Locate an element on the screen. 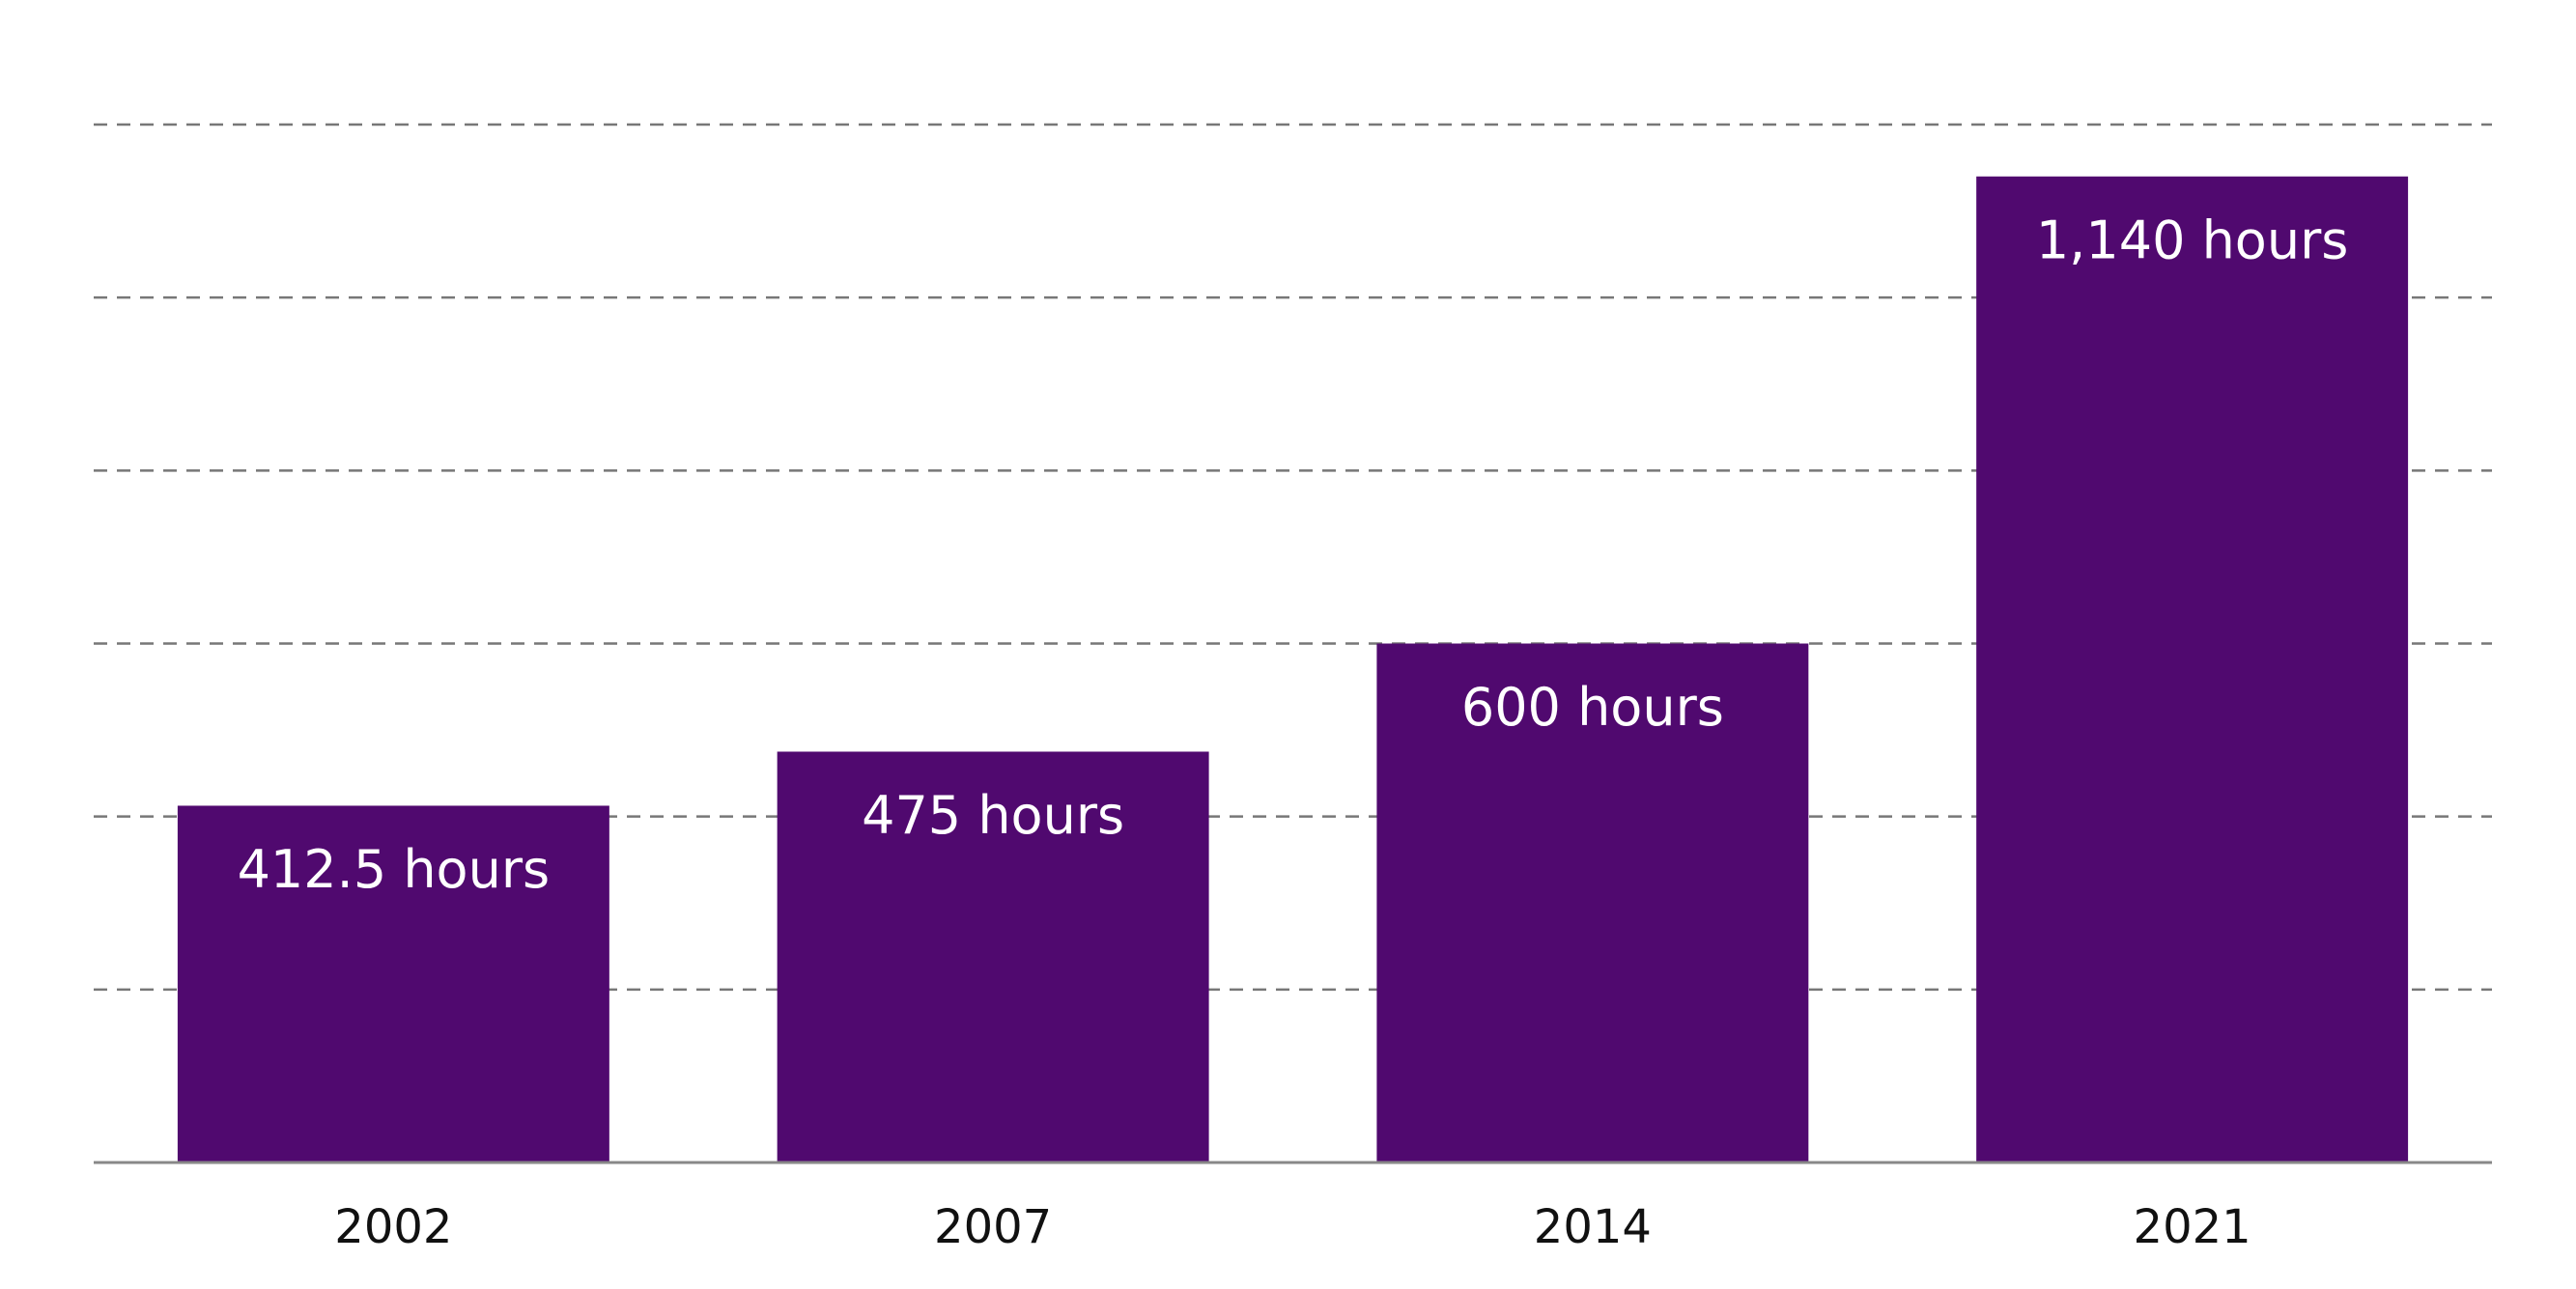  x-tick-label: 2014 is located at coordinates (1593, 1227).